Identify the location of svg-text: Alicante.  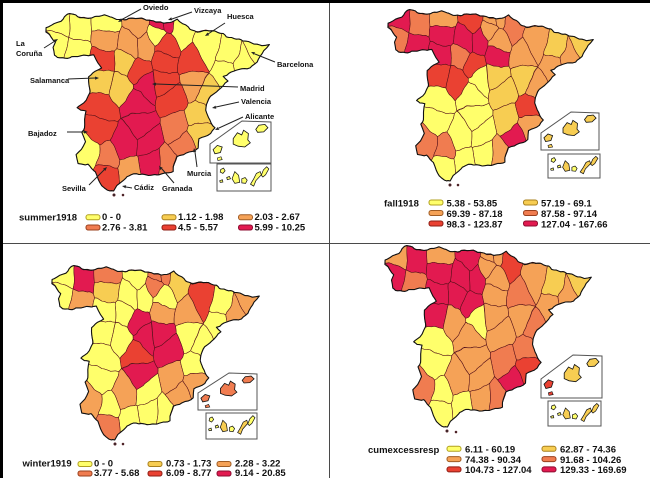
(259, 116).